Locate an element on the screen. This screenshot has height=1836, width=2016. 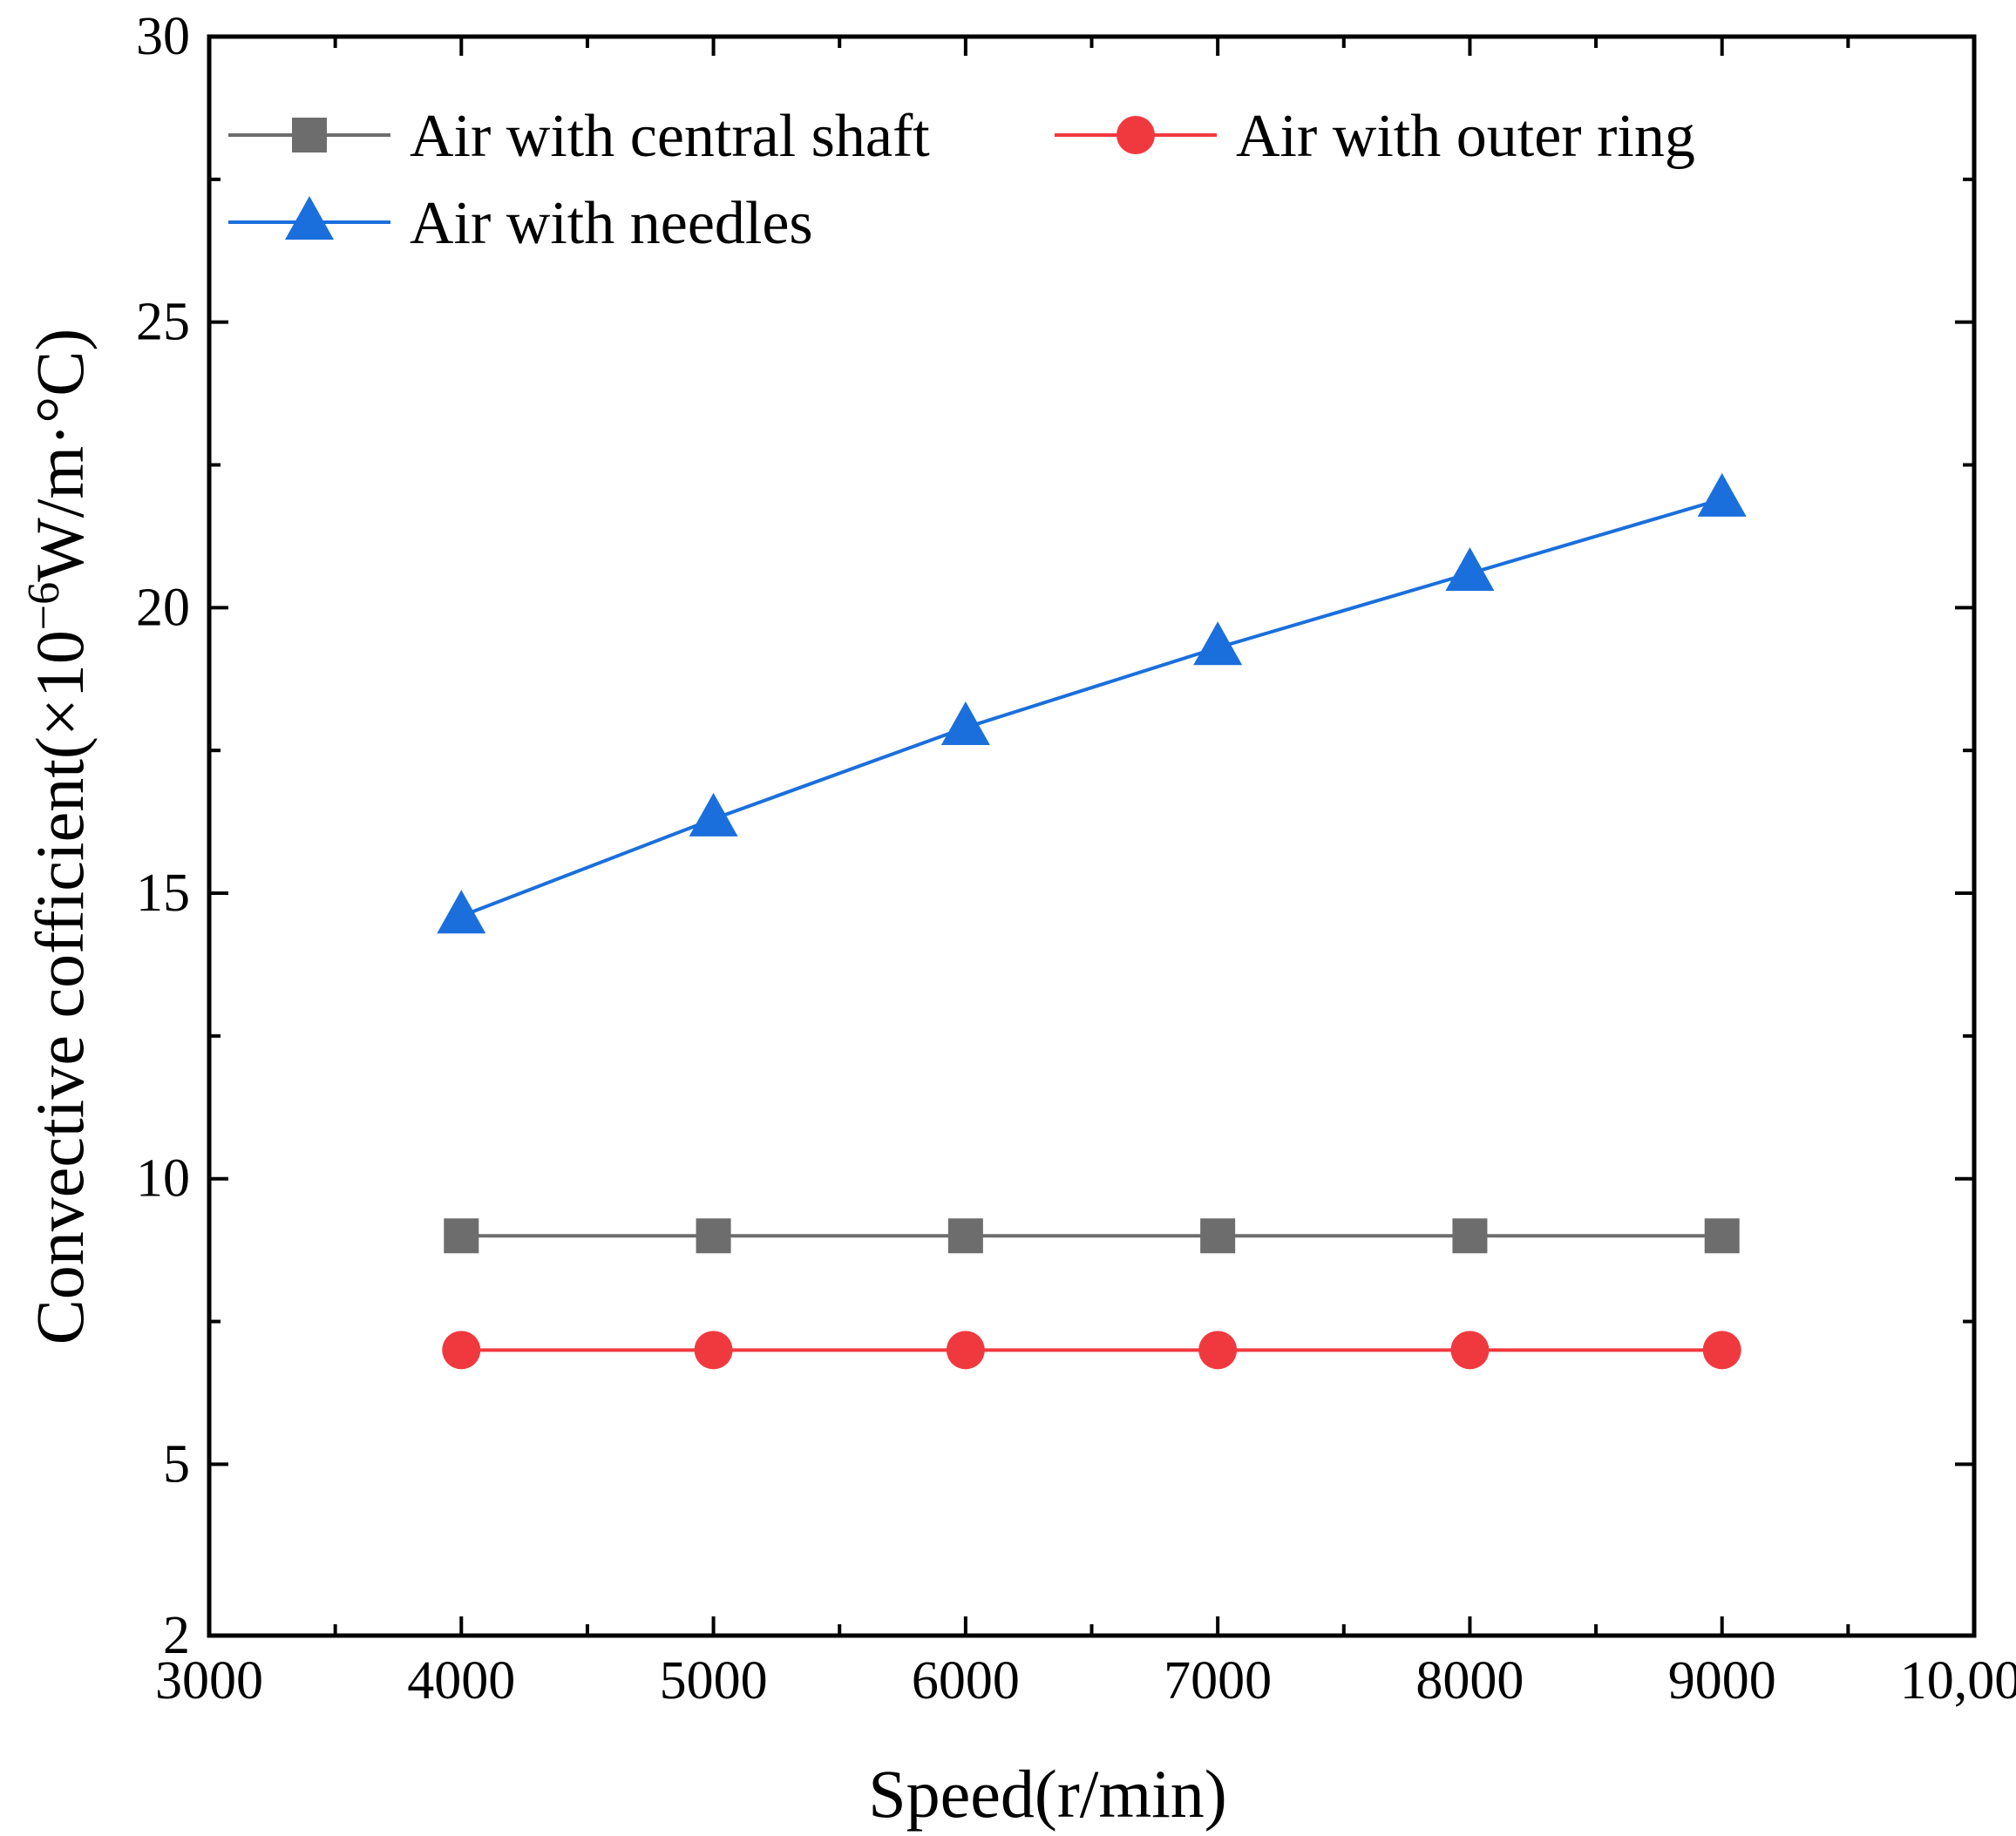
legend-item: Air with outer ring is located at coordinates (1375, 136).